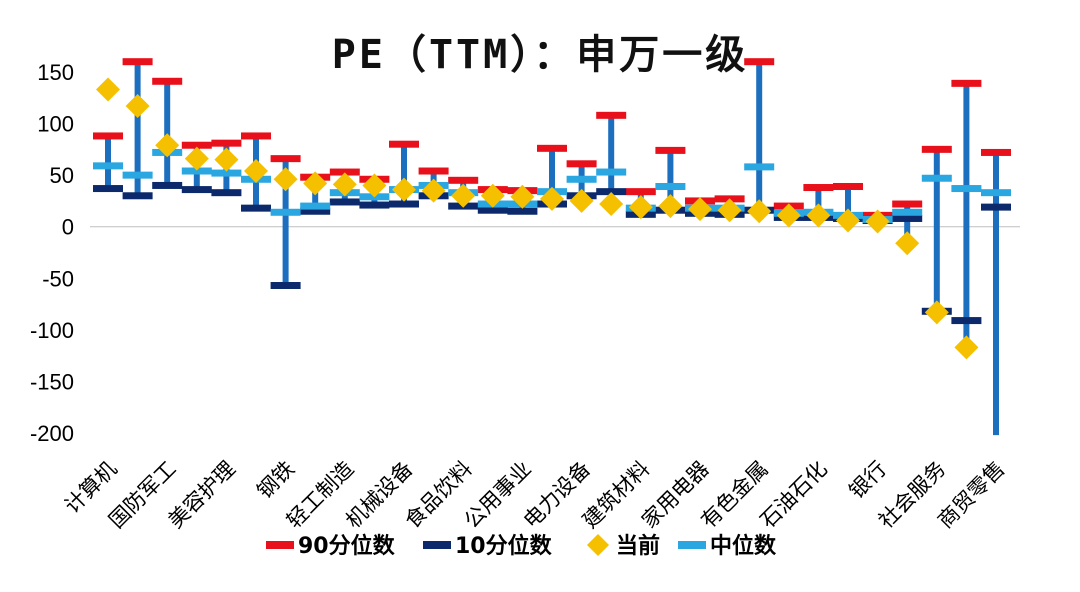  I want to click on y-tick-label: 0, so click(68, 227).